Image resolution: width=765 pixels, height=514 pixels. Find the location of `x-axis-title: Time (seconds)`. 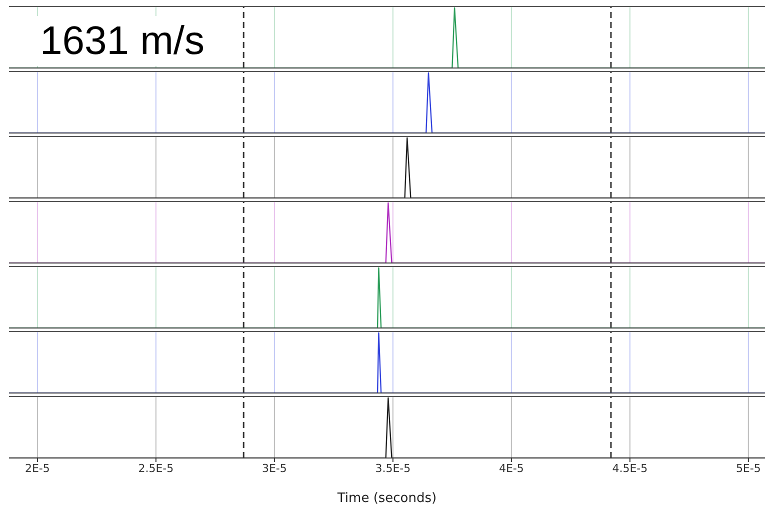

x-axis-title: Time (seconds) is located at coordinates (386, 498).